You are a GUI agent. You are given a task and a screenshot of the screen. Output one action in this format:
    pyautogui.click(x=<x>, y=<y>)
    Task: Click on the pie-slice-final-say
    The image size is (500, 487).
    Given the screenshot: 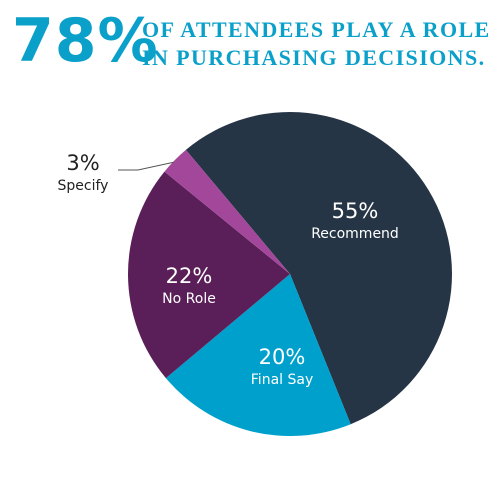 What is the action you would take?
    pyautogui.click(x=258, y=355)
    